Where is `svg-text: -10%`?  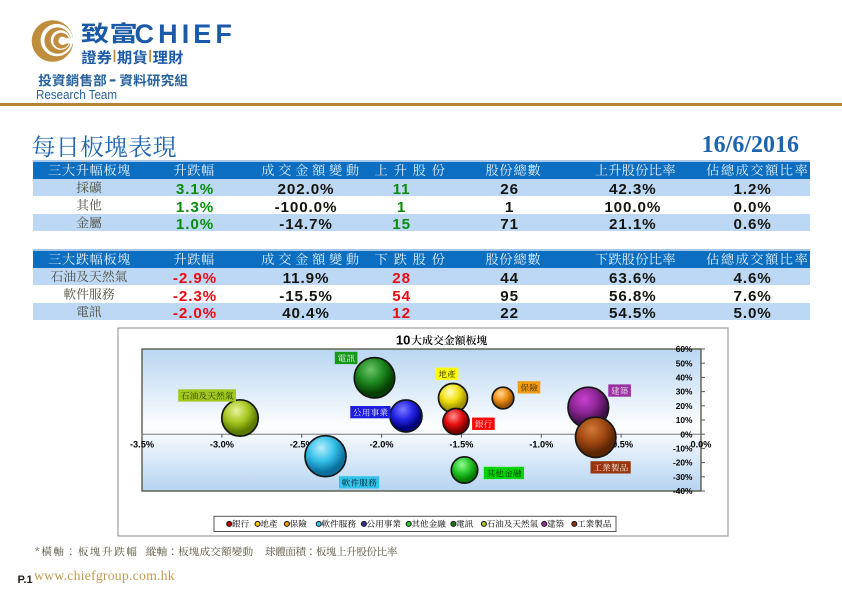 svg-text: -10% is located at coordinates (683, 449).